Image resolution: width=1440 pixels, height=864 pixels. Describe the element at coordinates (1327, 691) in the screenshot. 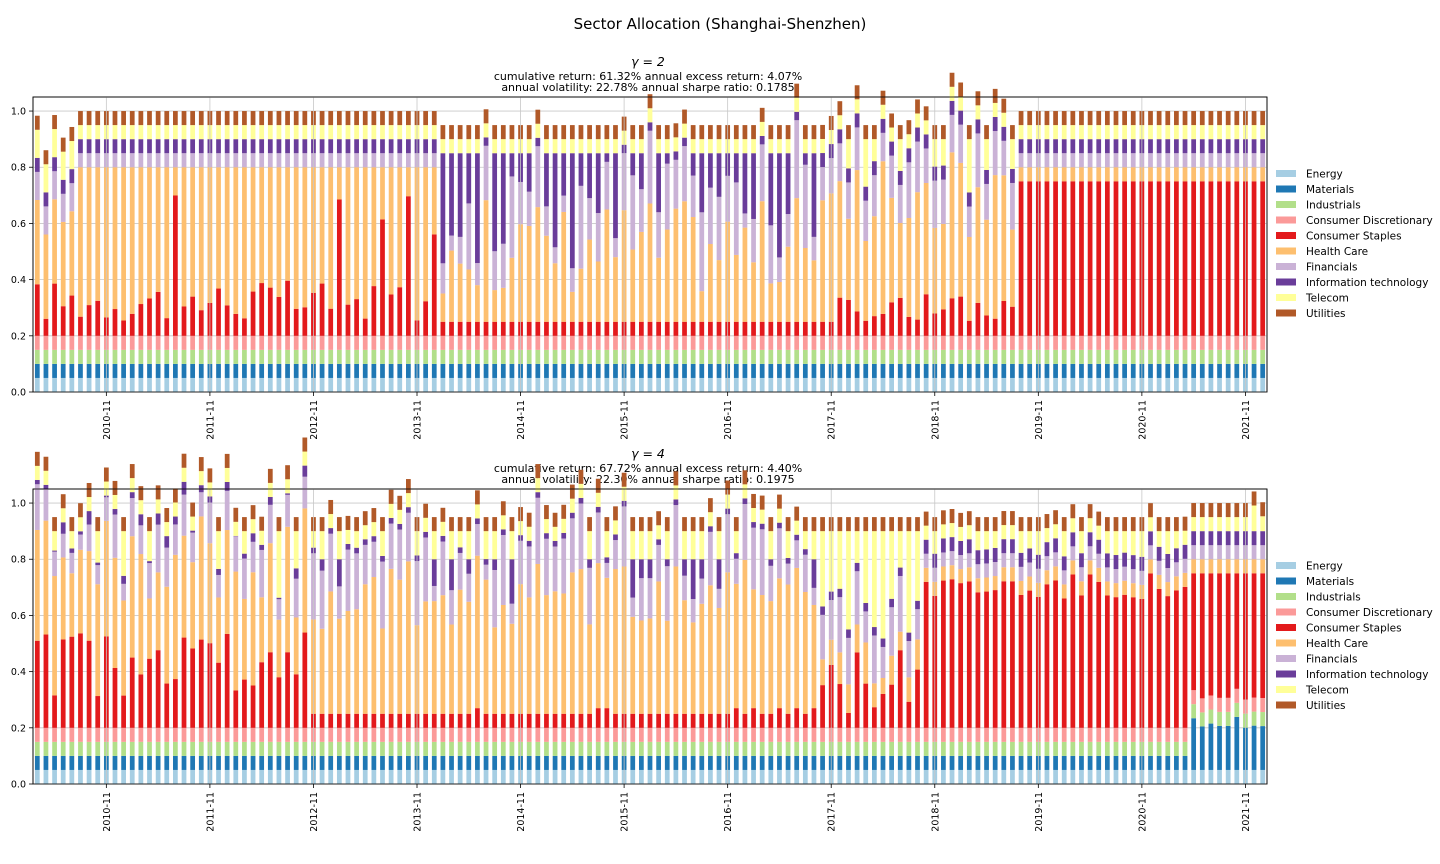

I see `legend-label: Telecom` at that location.